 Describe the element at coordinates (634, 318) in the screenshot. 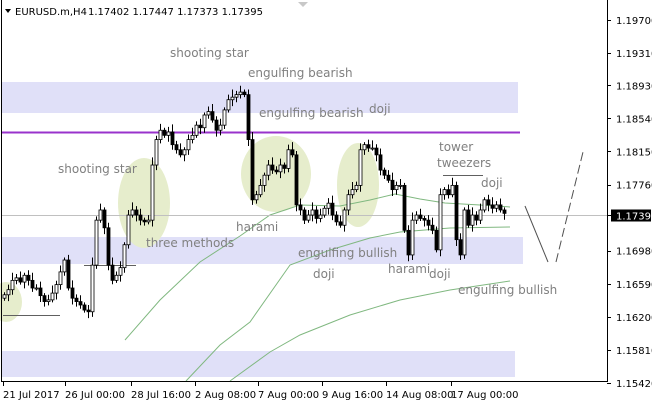

I see `y-tick-label: 1.16200` at that location.